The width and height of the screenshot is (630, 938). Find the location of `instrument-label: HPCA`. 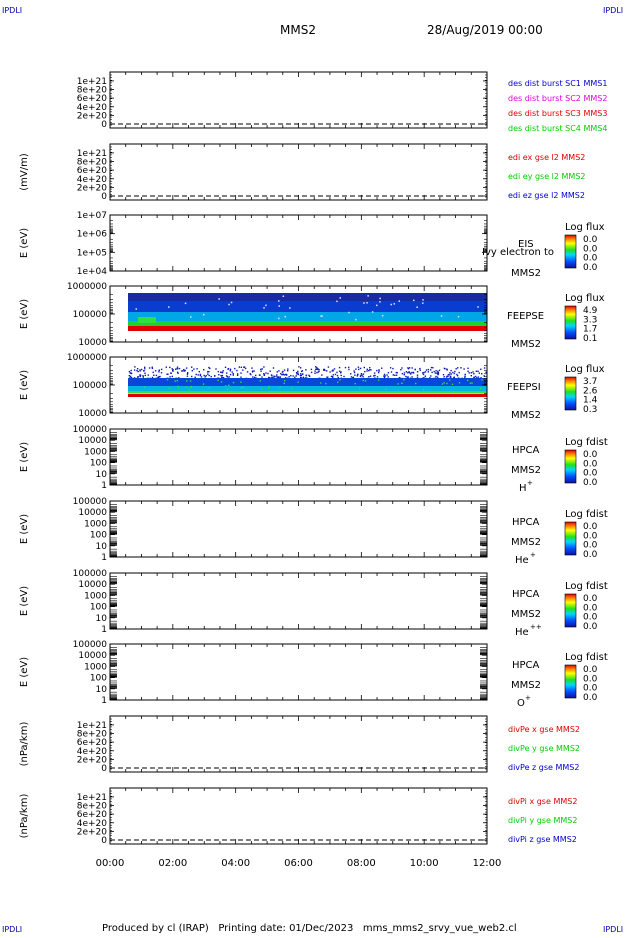

instrument-label: HPCA is located at coordinates (526, 665).